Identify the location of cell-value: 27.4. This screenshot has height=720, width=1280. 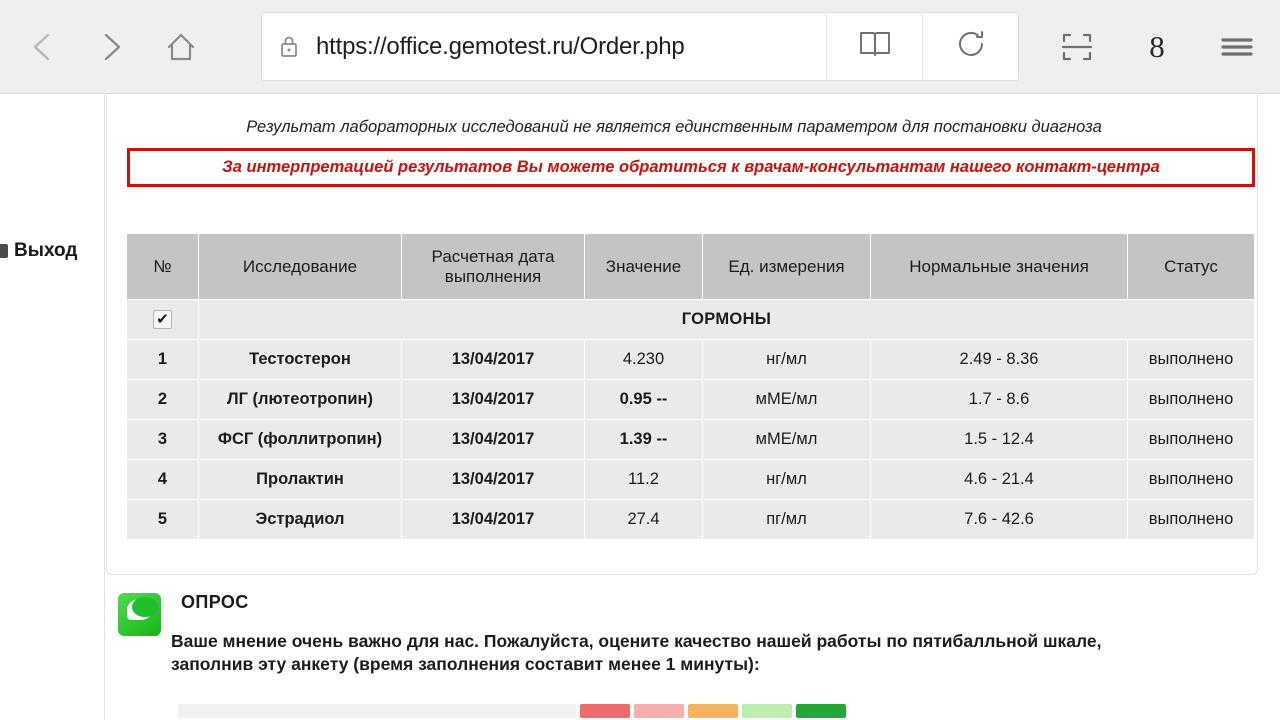
(643, 519).